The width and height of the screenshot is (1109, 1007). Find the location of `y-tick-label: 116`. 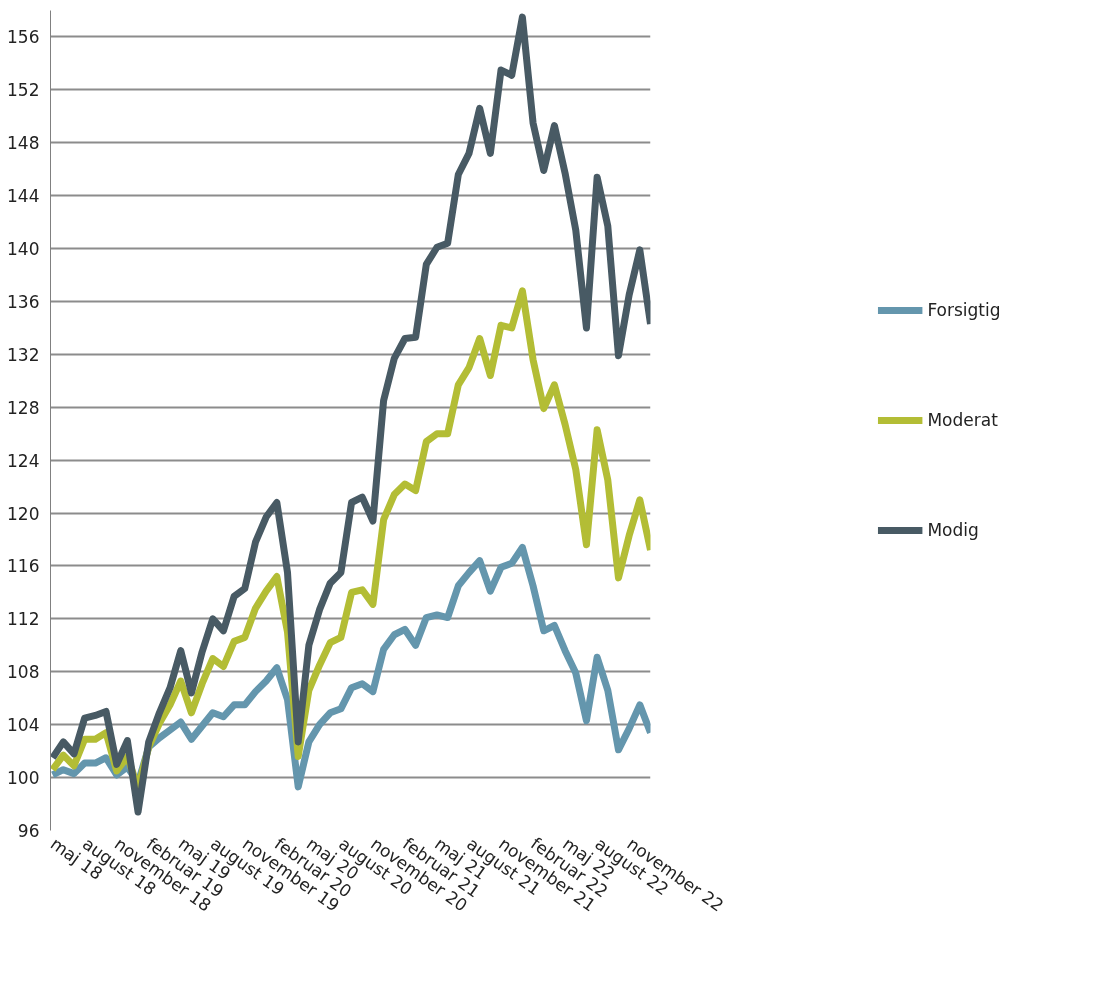

y-tick-label: 116 is located at coordinates (23, 566).